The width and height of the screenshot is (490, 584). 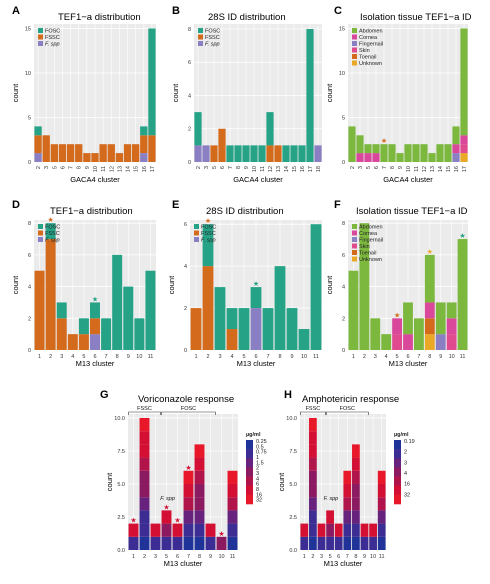 I want to click on y-tick-label: 5.0, so click(x=293, y=485).